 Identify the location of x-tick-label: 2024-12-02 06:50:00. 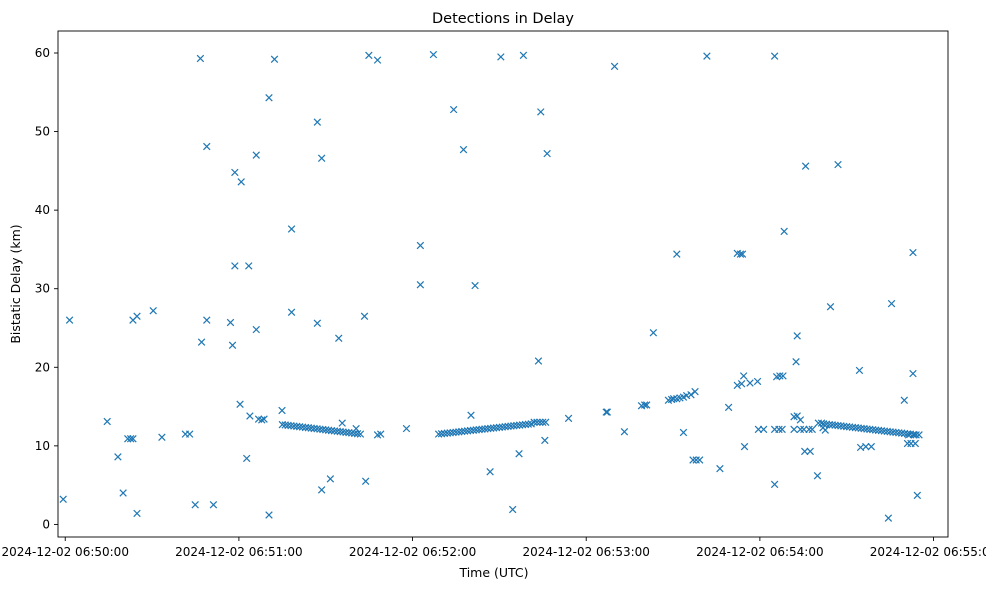
(65, 552).